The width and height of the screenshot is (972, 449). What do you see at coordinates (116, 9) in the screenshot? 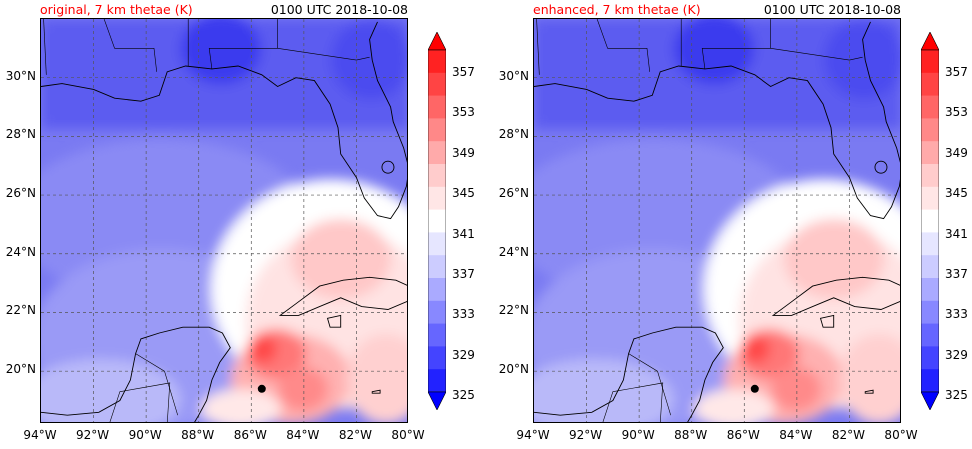
I see `panel-title-left: original, 7 km thetae (K)` at bounding box center [116, 9].